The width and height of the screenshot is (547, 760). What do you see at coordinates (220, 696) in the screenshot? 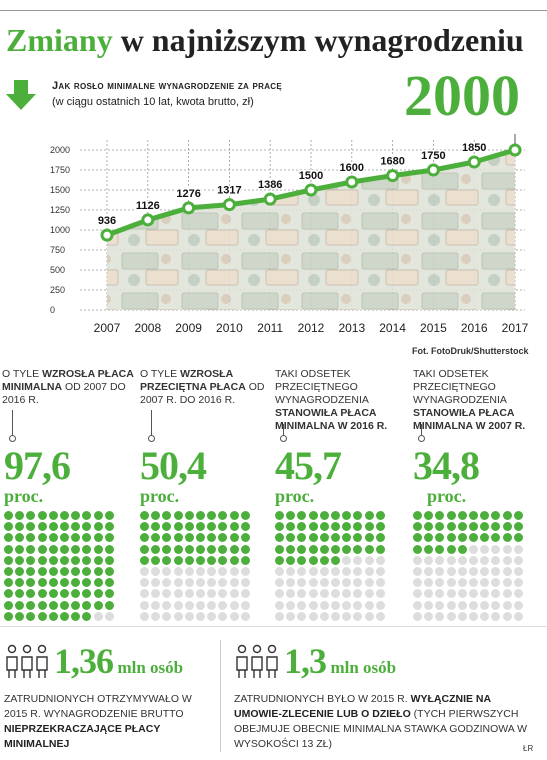
I see `column-divider` at bounding box center [220, 696].